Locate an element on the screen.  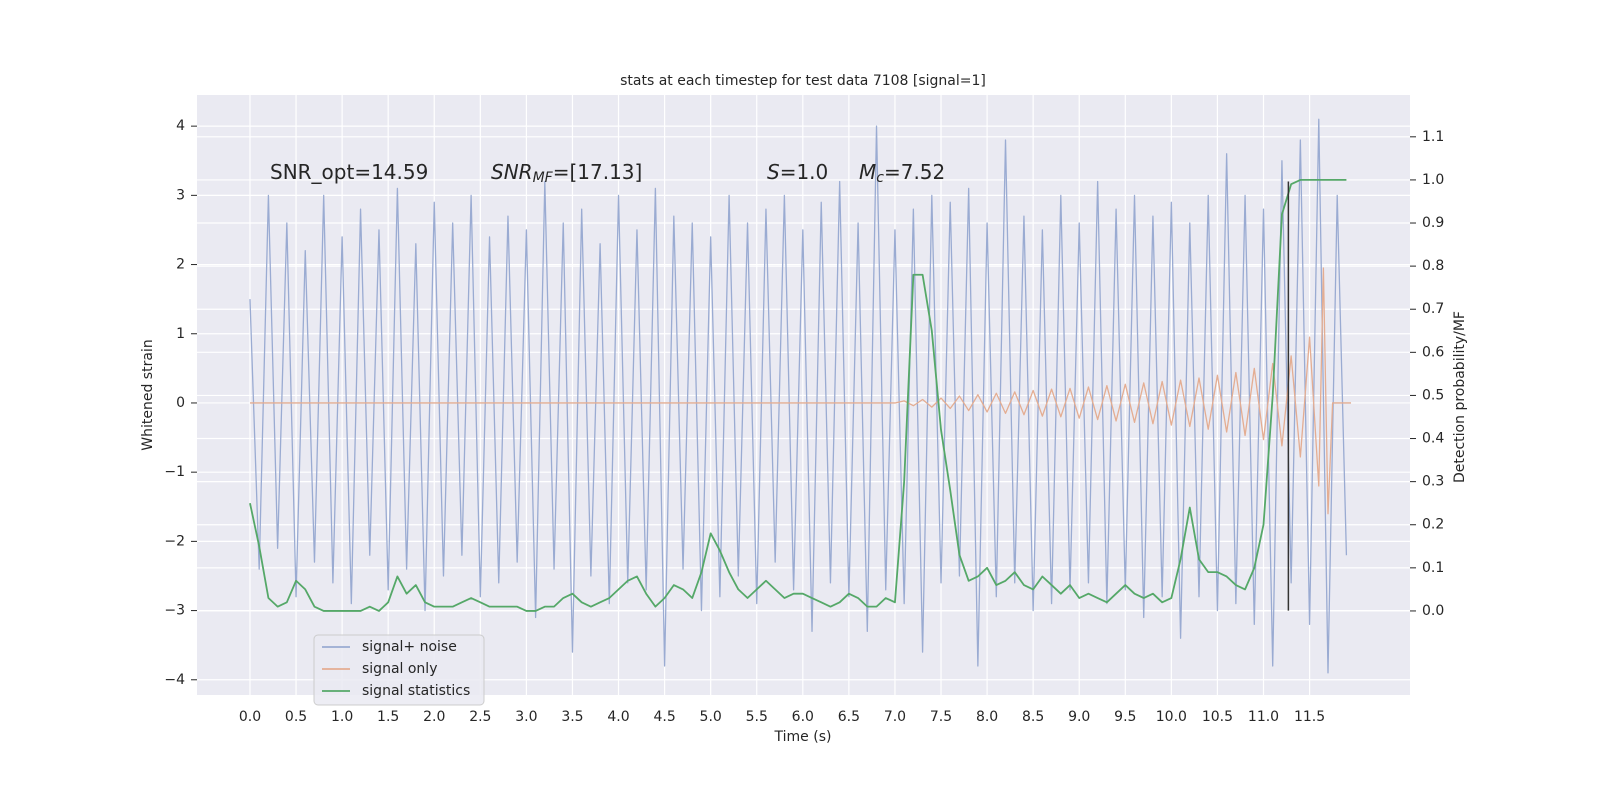
x-tick-label: 0.0 is located at coordinates (250, 717).